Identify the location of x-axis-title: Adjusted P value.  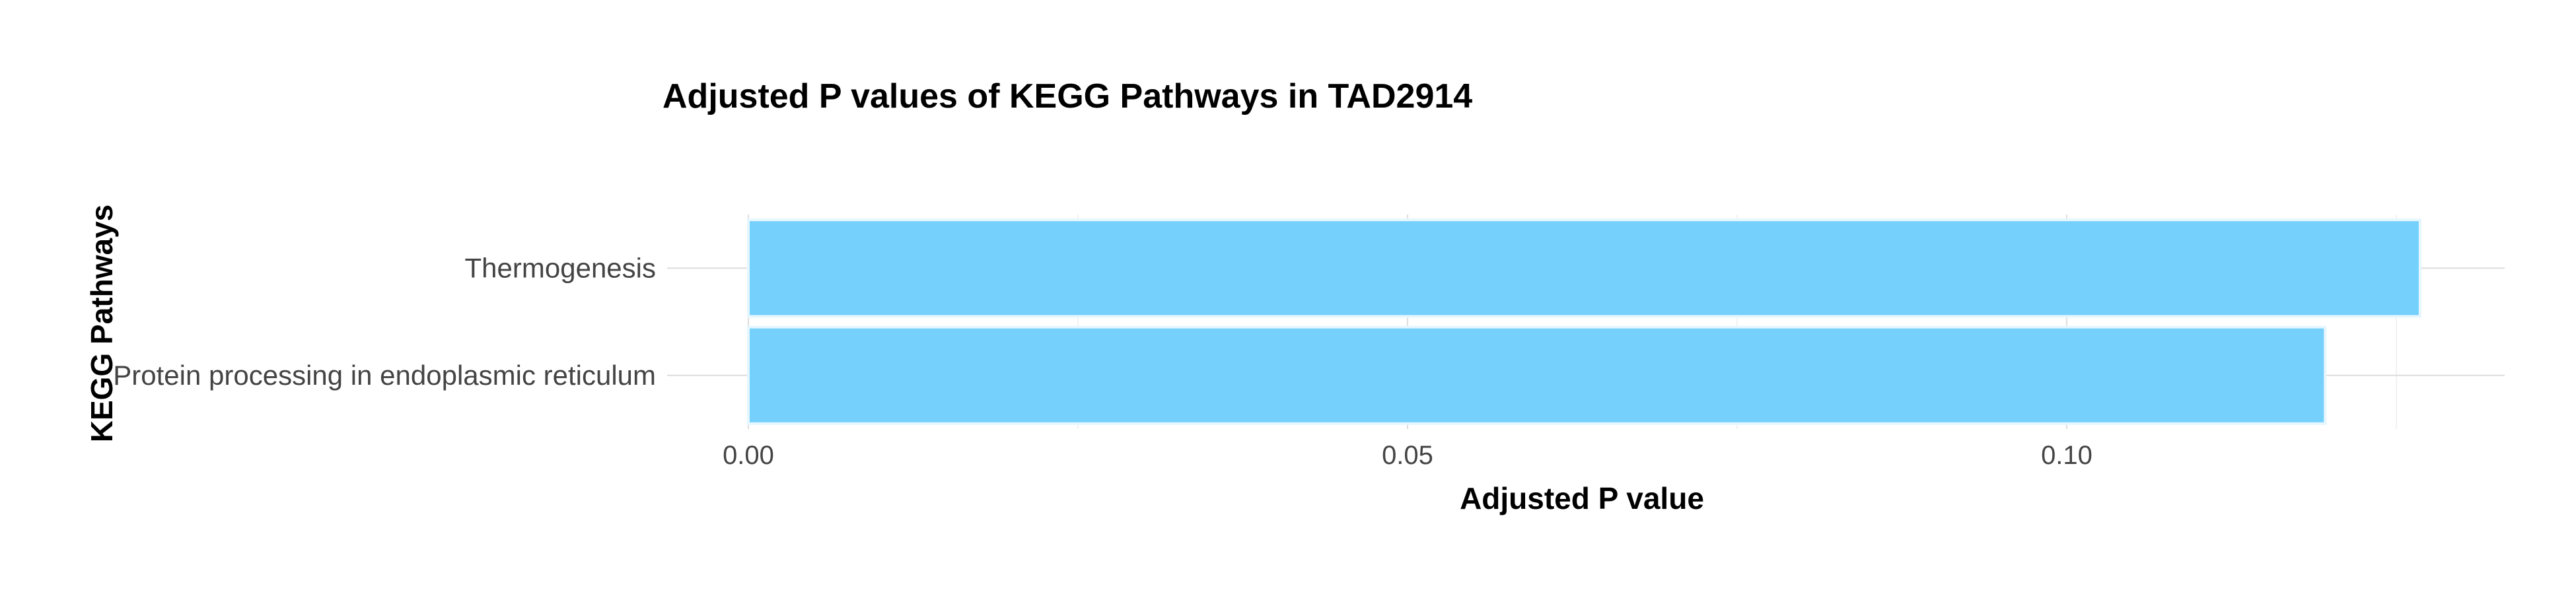
(1582, 498).